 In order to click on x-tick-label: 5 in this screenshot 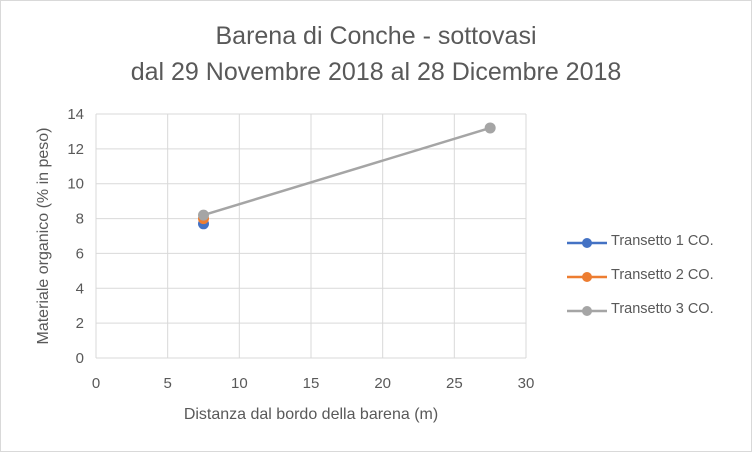, I will do `click(167, 383)`.